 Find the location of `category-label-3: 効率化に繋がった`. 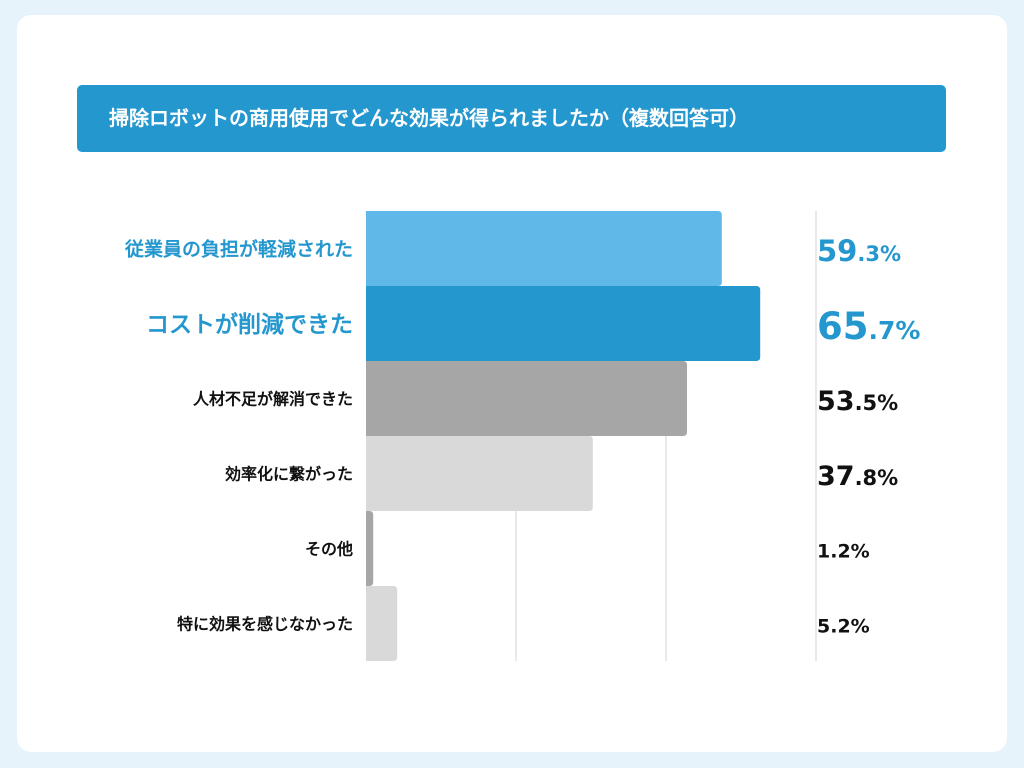

category-label-3: 効率化に繋がった is located at coordinates (289, 473).